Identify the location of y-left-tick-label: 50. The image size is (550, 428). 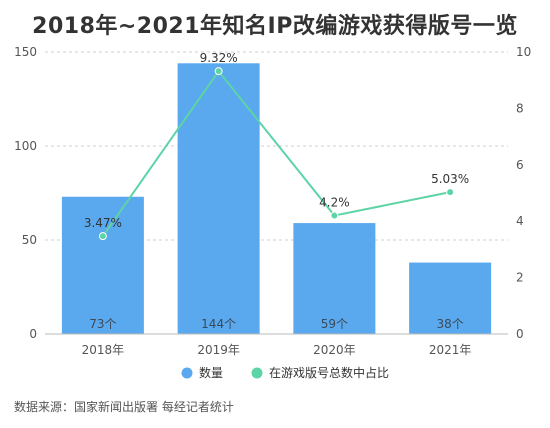
(29, 240).